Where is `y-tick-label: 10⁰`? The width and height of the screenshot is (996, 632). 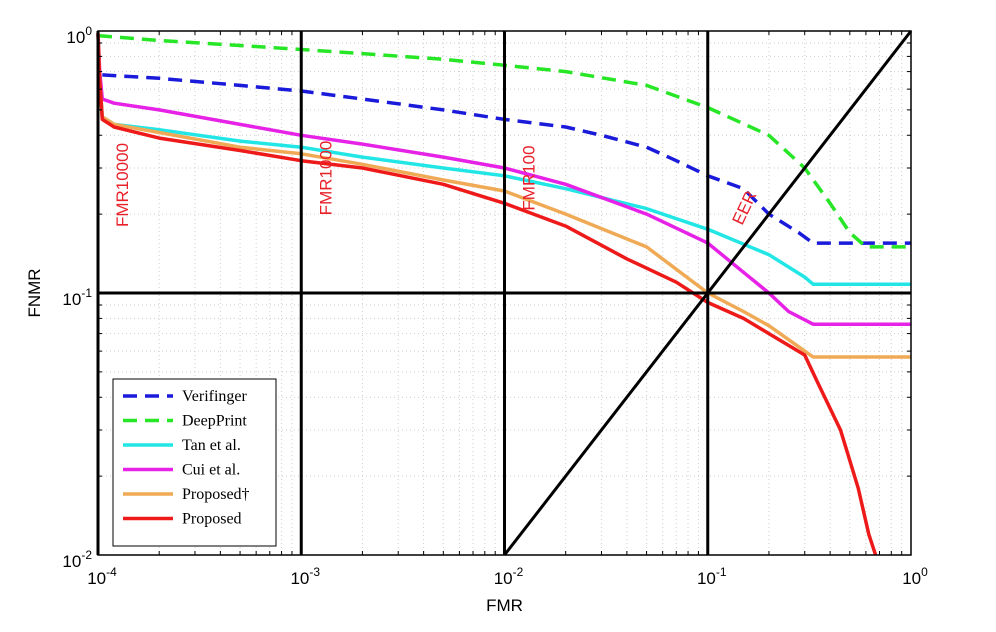 y-tick-label: 10⁰ is located at coordinates (79, 35).